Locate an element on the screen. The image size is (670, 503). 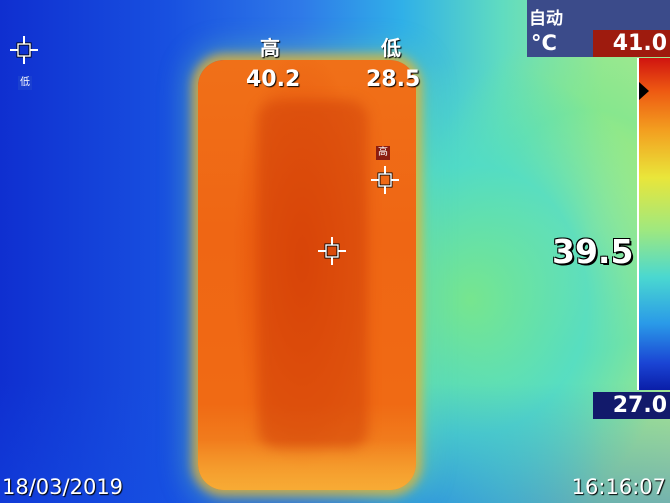
high-point-crosshair-icon is located at coordinates (385, 180).